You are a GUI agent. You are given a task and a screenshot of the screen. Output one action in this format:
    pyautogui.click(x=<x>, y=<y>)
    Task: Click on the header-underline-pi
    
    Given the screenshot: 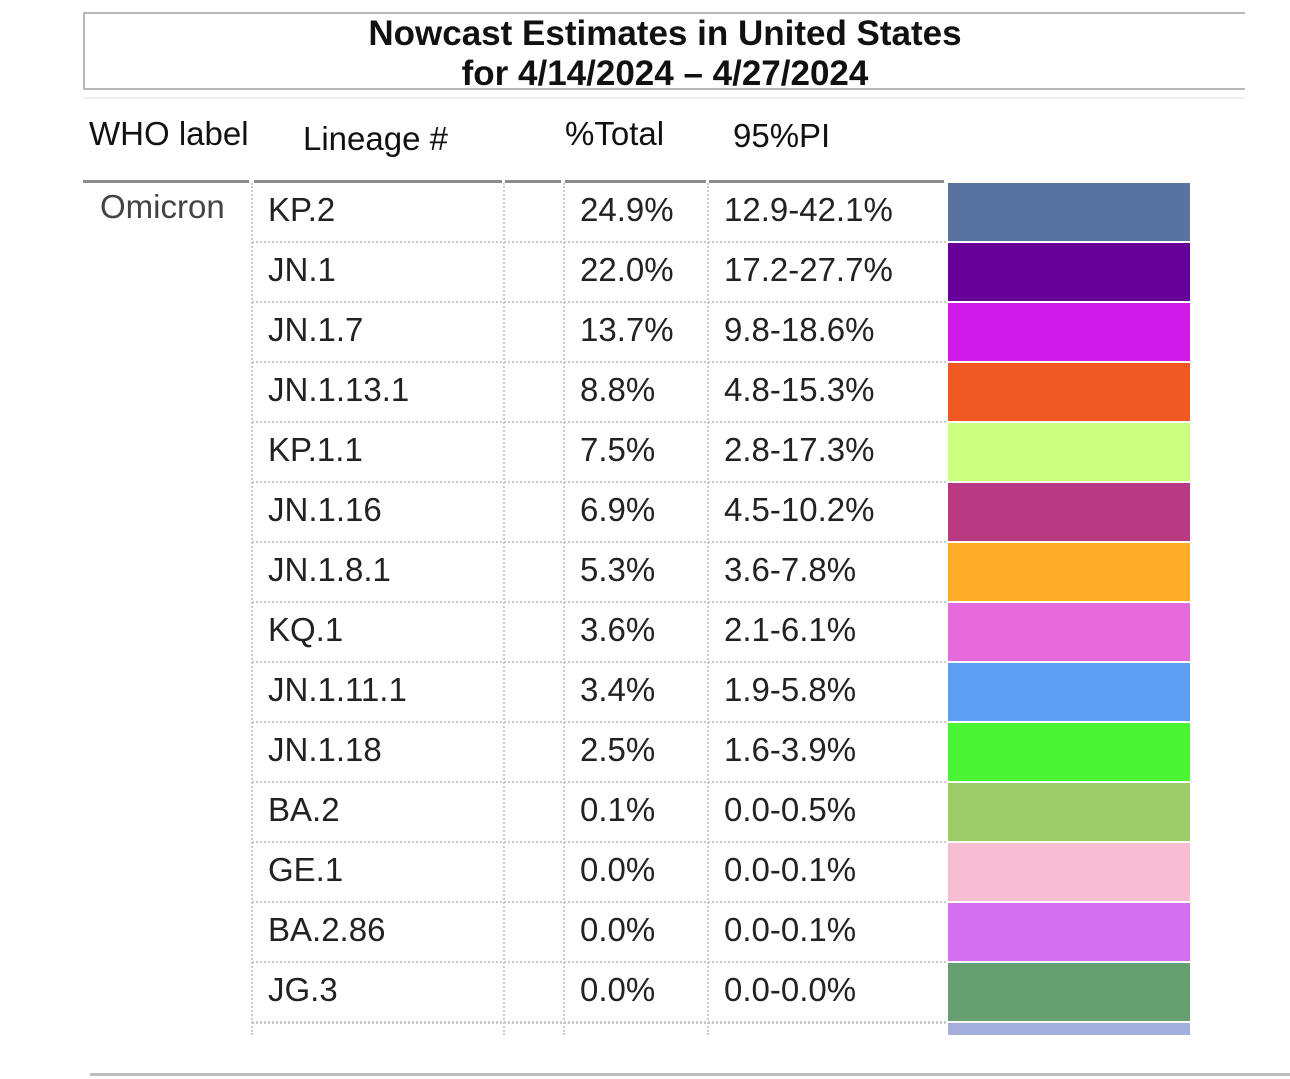 What is the action you would take?
    pyautogui.click(x=826, y=181)
    